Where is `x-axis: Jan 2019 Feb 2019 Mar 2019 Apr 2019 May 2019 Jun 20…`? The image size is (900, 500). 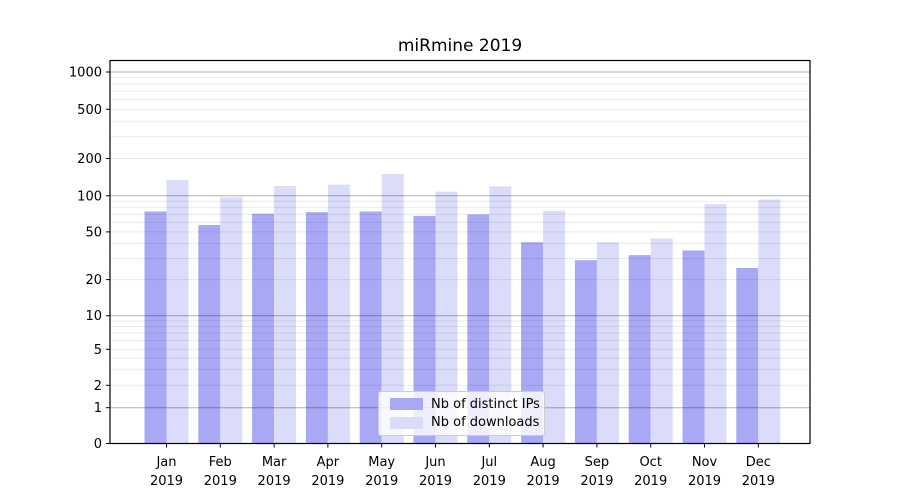
x-axis: Jan 2019 Feb 2019 Mar 2019 Apr 2019 May 2019 Jun 20… is located at coordinates (462, 466).